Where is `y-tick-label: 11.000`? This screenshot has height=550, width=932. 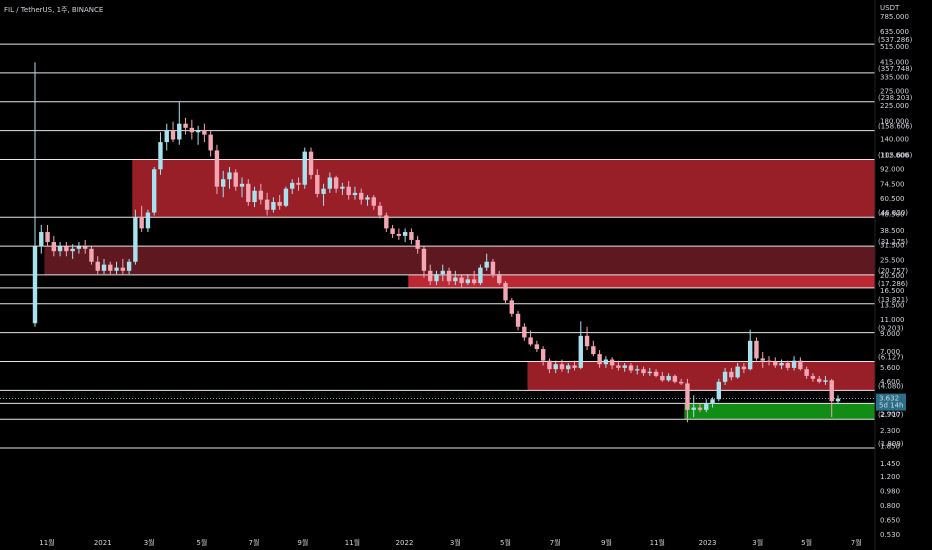
y-tick-label: 11.000 is located at coordinates (892, 320).